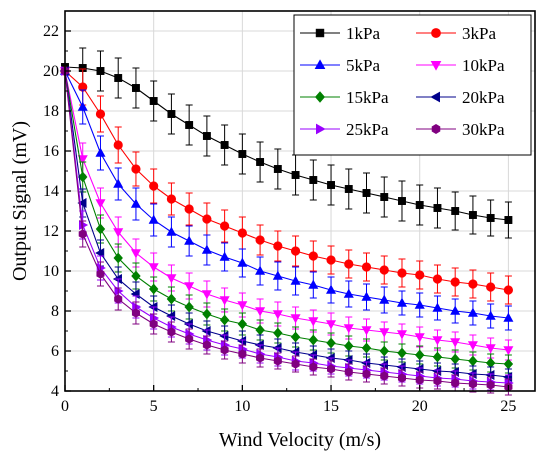 The image size is (550, 468). I want to click on legend-item: 15kPa, so click(344, 97).